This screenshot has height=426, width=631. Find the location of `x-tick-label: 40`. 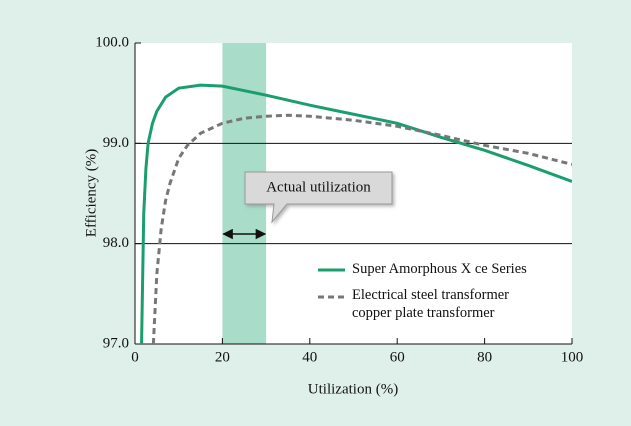

x-tick-label: 40 is located at coordinates (309, 357).